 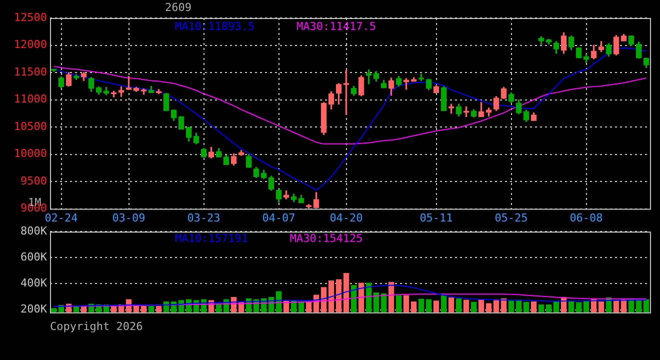 What do you see at coordinates (34, 283) in the screenshot?
I see `y-tick-label: 400K` at bounding box center [34, 283].